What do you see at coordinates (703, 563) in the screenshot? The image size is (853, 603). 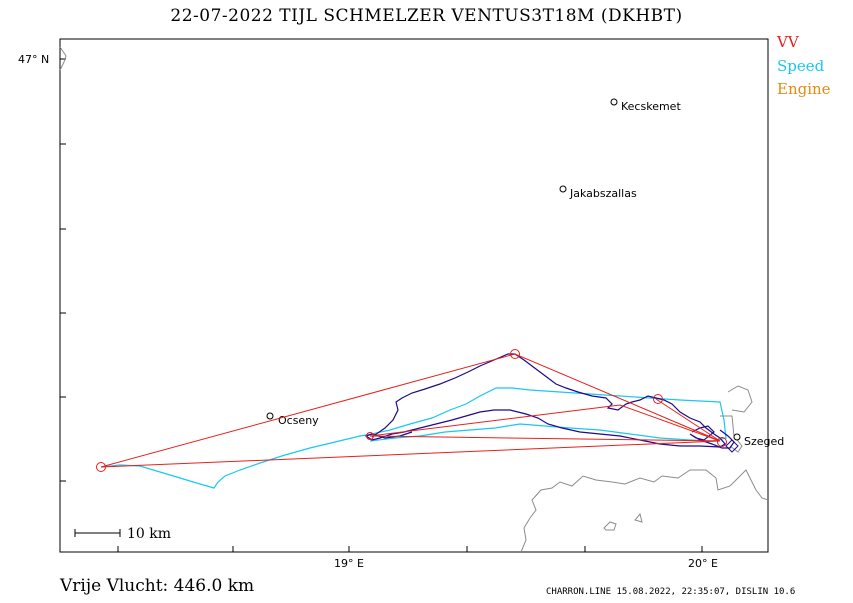 I see `lon-label-20: 20° E` at bounding box center [703, 563].